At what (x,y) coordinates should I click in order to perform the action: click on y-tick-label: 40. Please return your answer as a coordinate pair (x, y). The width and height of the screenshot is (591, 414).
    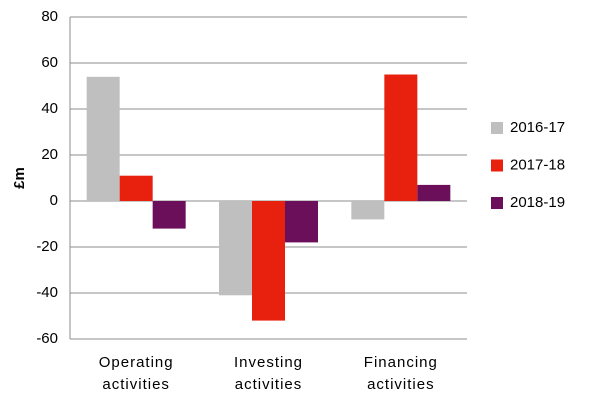
    Looking at the image, I should click on (49, 108).